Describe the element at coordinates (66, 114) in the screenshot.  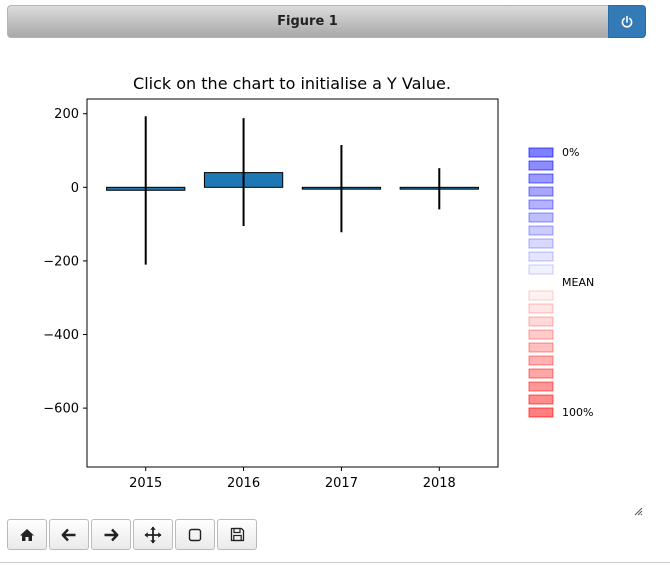
I see `y-tick-label: 200` at that location.